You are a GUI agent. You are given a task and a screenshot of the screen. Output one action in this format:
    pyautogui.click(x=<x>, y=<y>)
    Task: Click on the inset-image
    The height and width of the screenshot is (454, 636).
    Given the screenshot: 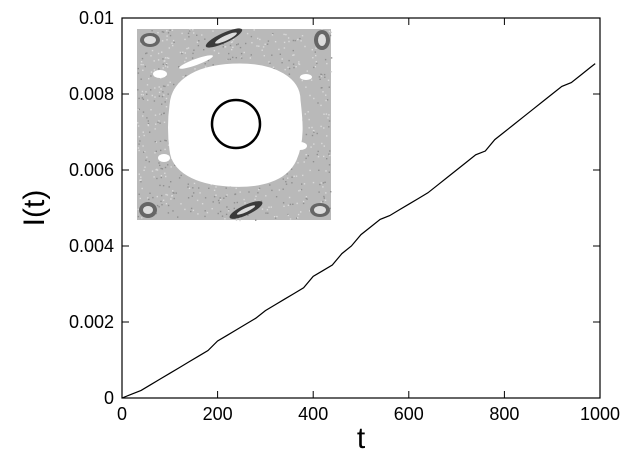 What is the action you would take?
    pyautogui.click(x=234, y=124)
    